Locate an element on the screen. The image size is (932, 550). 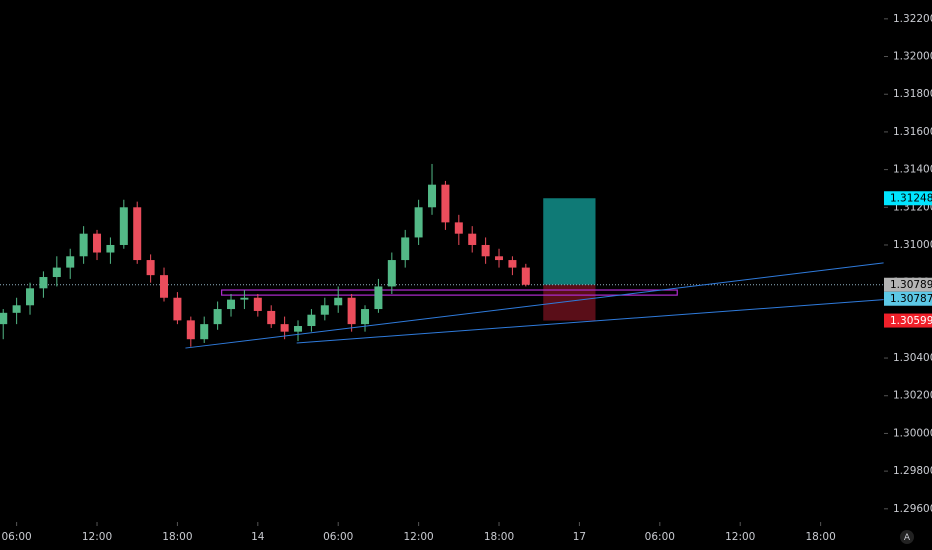
y-tick-label: 1.29800 is located at coordinates (912, 471).